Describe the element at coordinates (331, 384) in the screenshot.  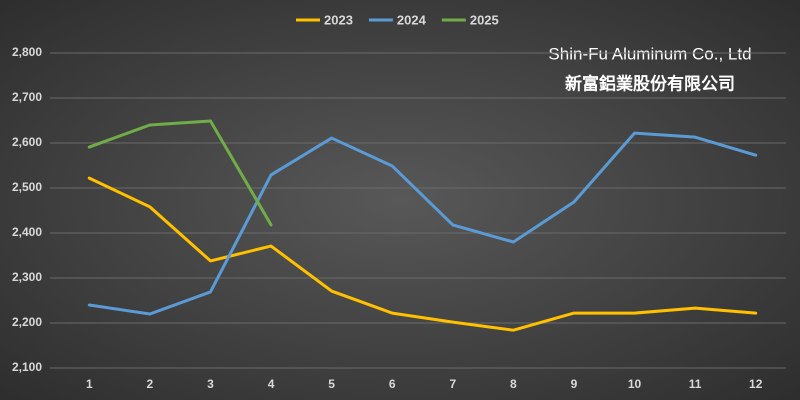
I see `x-tick-label: 5` at that location.